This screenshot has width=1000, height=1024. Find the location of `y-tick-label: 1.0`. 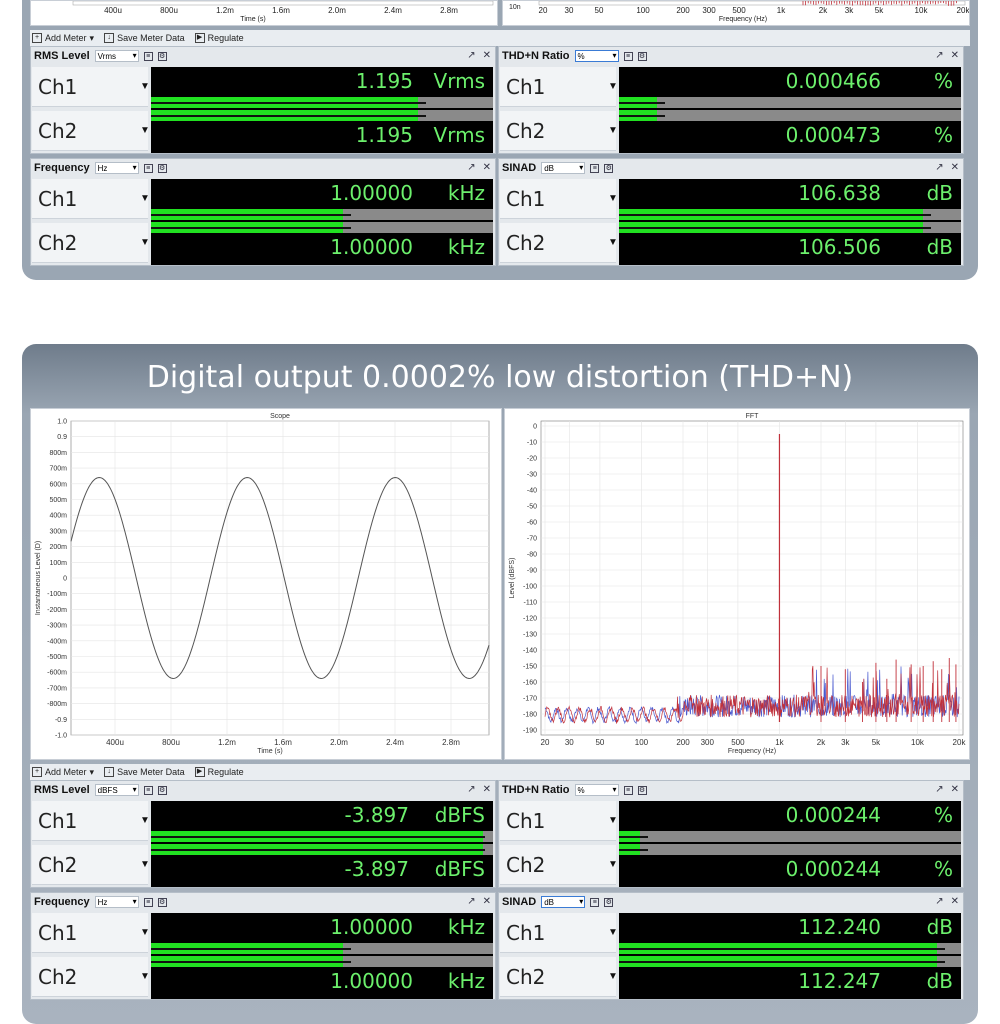

y-tick-label: 1.0 is located at coordinates (62, 422).